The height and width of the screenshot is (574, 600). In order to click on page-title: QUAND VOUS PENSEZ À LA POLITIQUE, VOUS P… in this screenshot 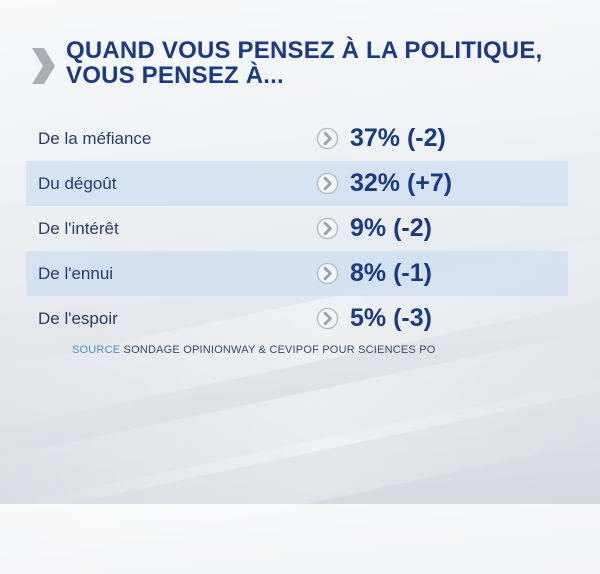, I will do `click(304, 63)`.